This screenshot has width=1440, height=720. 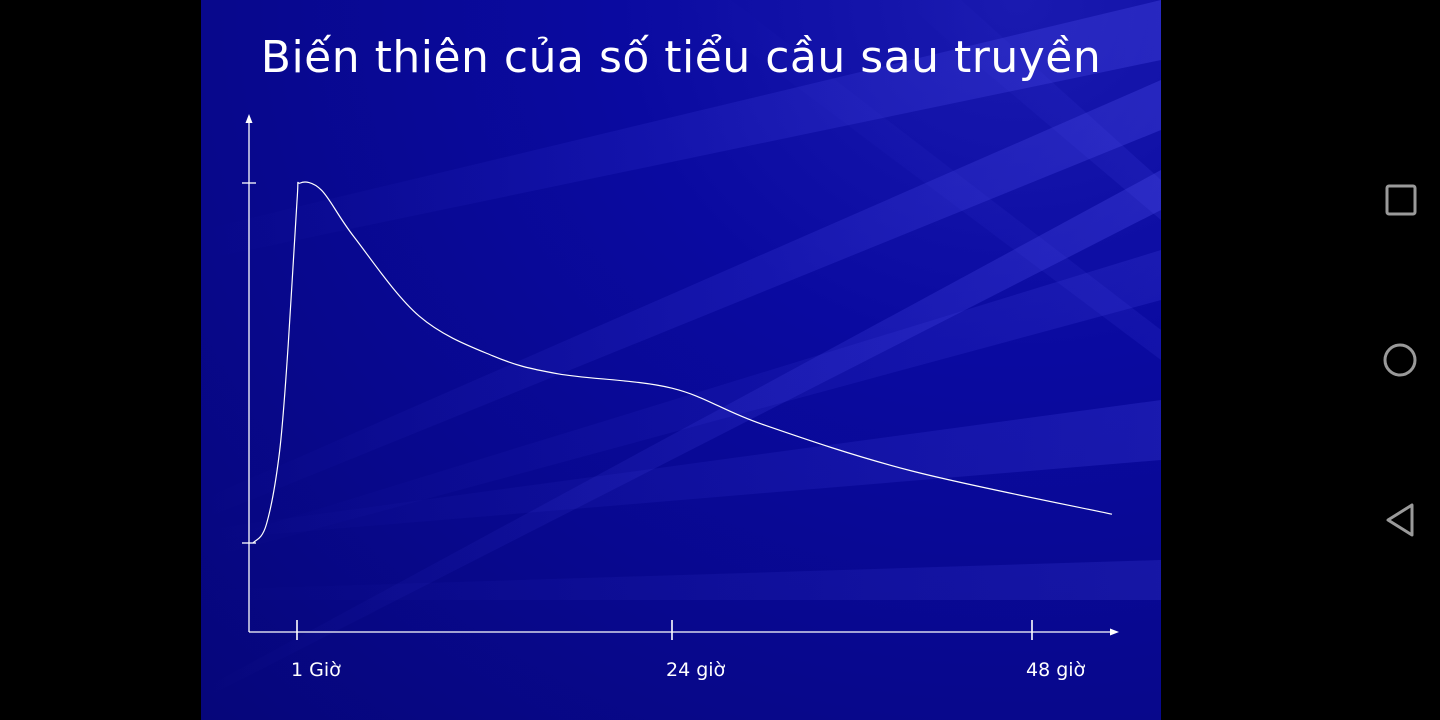 I want to click on triangle-back-icon, so click(x=1400, y=520).